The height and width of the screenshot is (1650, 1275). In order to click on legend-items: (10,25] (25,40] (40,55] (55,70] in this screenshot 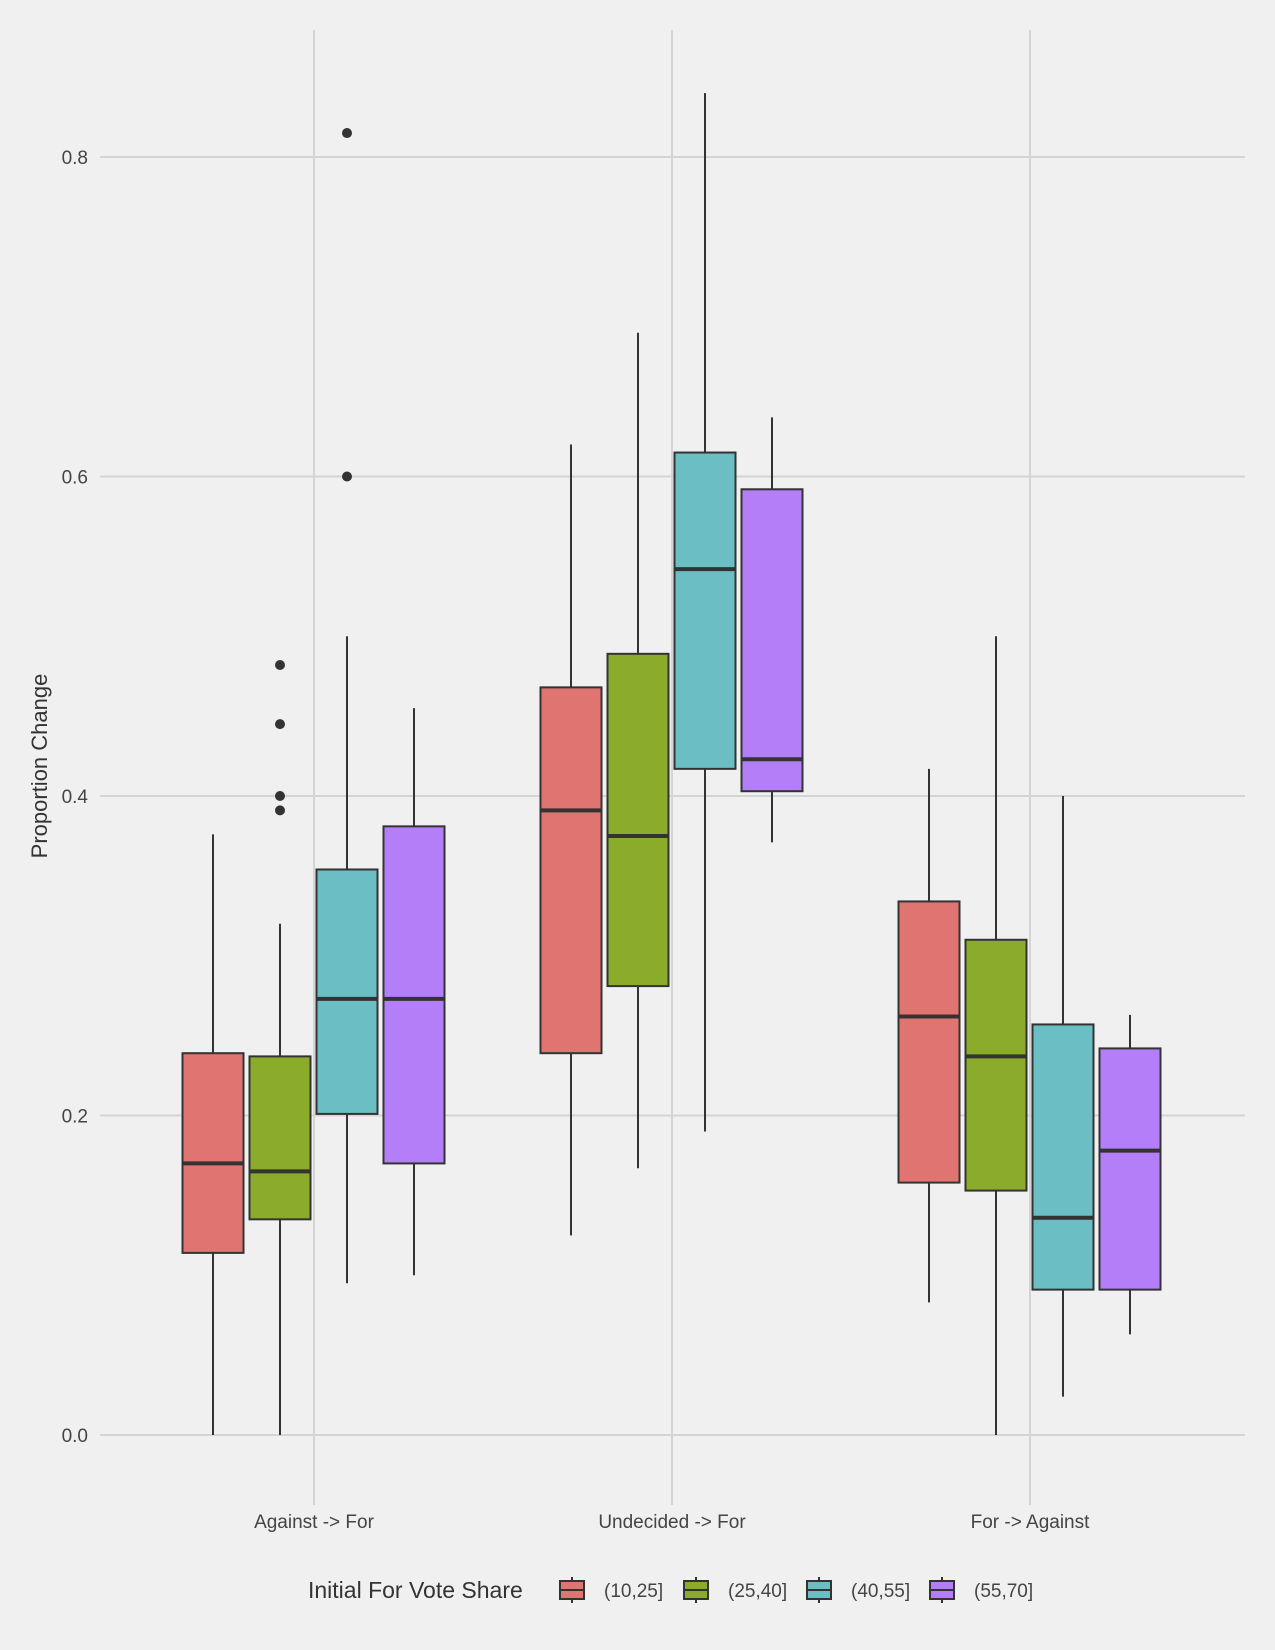, I will do `click(796, 1590)`.